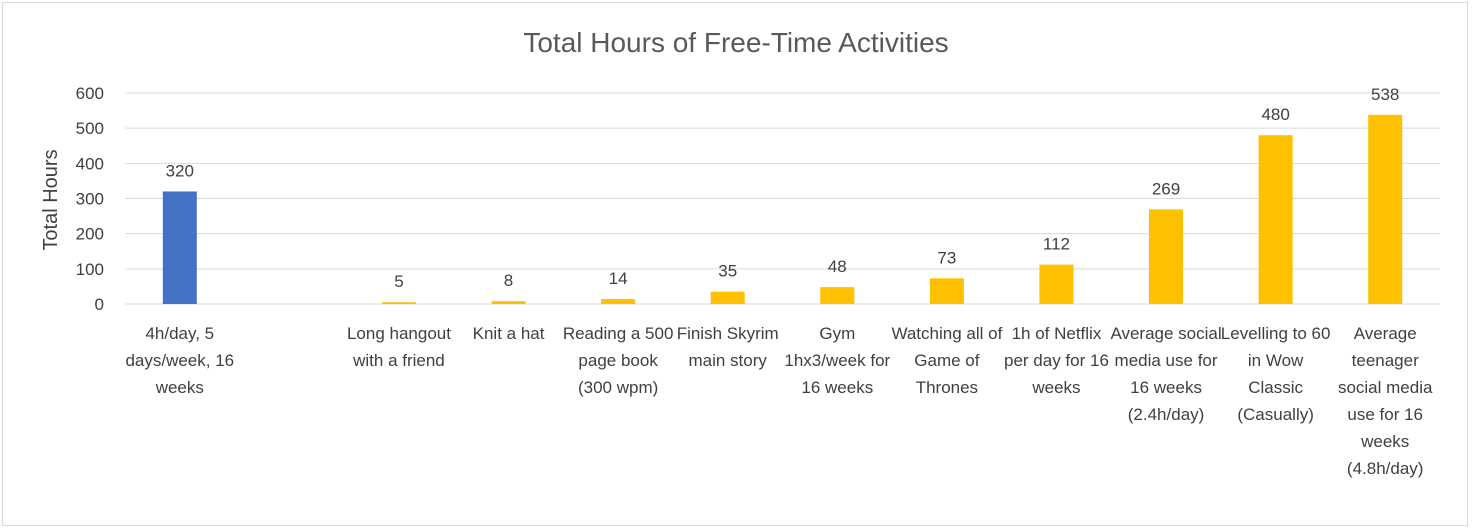 This screenshot has height=530, width=1472. I want to click on y-tick-label: 100, so click(90, 269).